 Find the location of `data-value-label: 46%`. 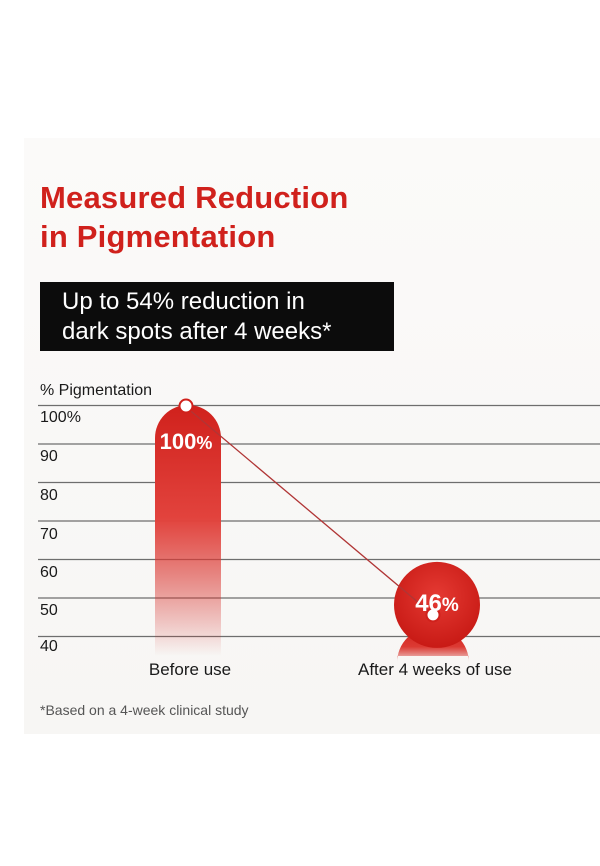

data-value-label: 46% is located at coordinates (437, 603).